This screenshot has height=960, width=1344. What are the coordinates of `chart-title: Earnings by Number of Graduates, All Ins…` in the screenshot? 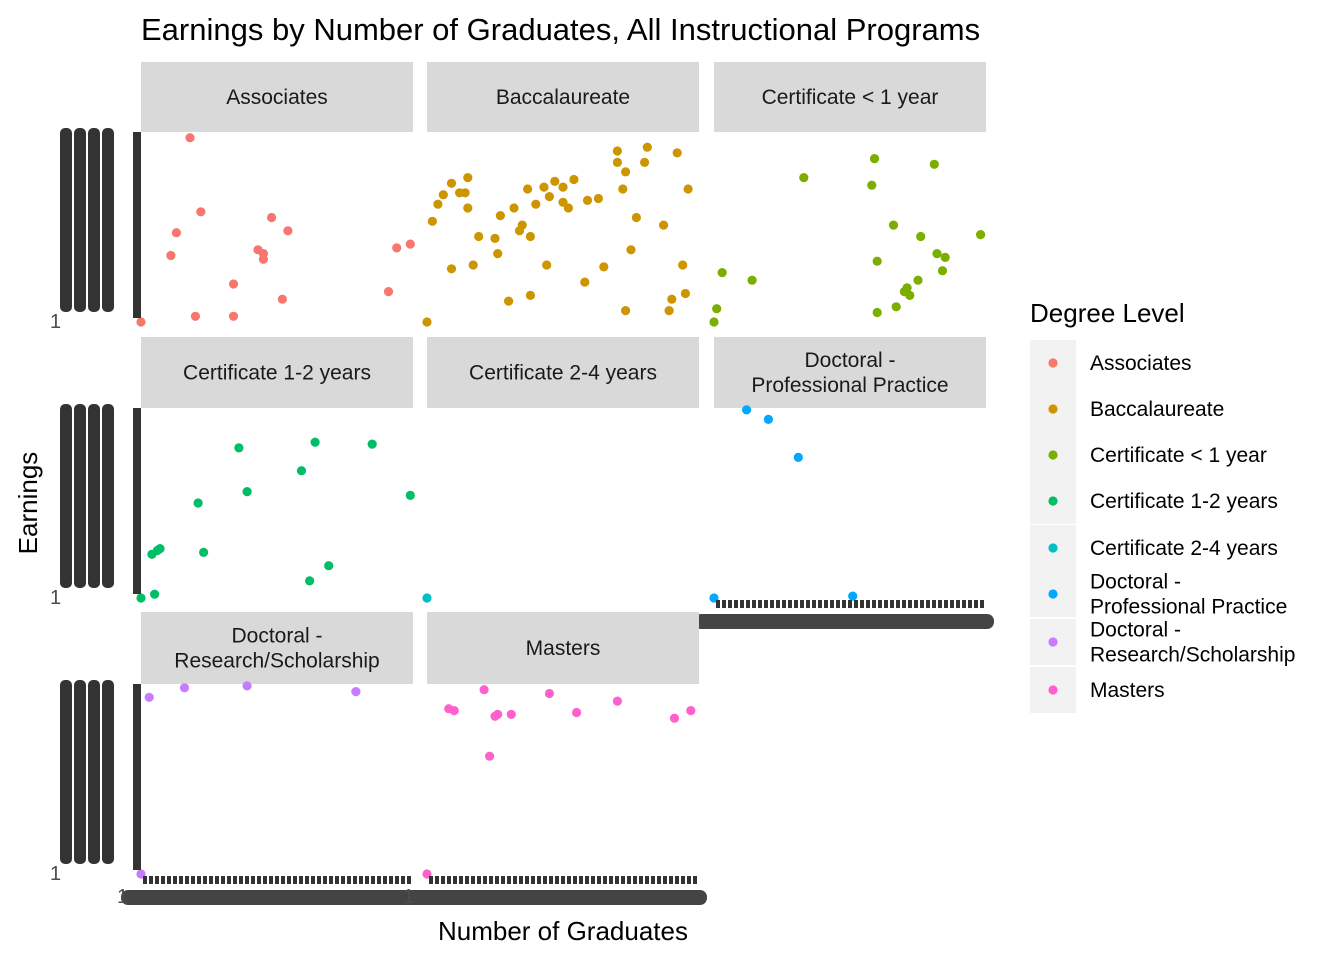 It's located at (560, 29).